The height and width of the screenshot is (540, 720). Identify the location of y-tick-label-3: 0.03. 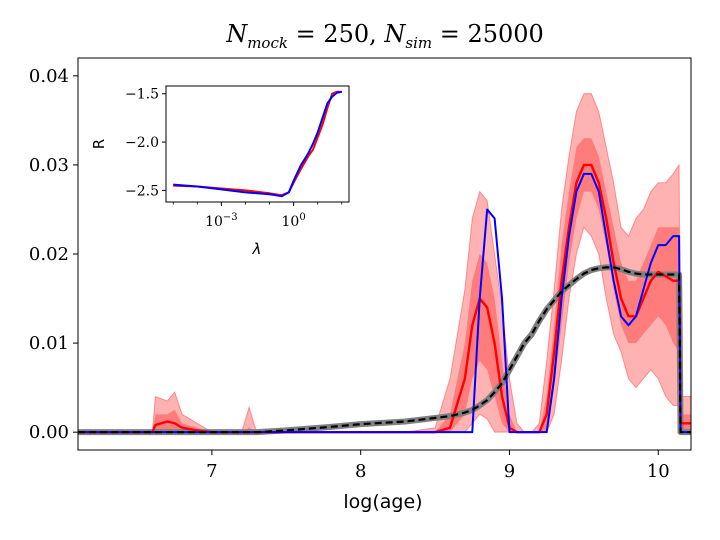
(49, 165).